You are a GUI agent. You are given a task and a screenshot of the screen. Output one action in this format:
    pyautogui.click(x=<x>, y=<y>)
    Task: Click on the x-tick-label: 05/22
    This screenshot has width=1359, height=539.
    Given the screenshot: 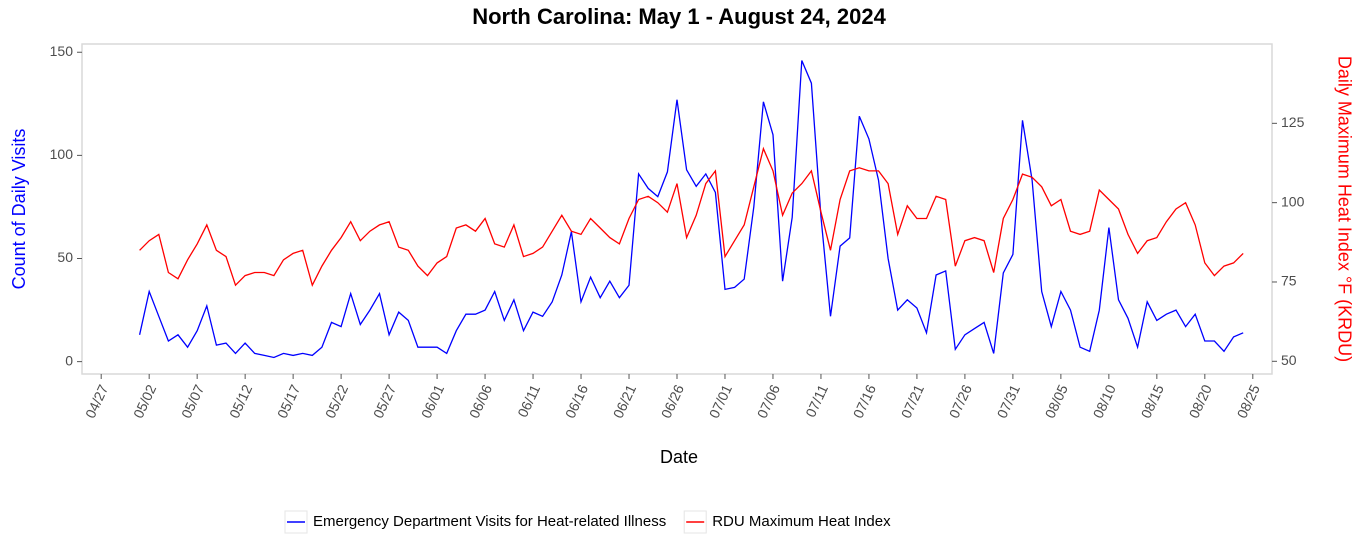 What is the action you would take?
    pyautogui.click(x=336, y=401)
    